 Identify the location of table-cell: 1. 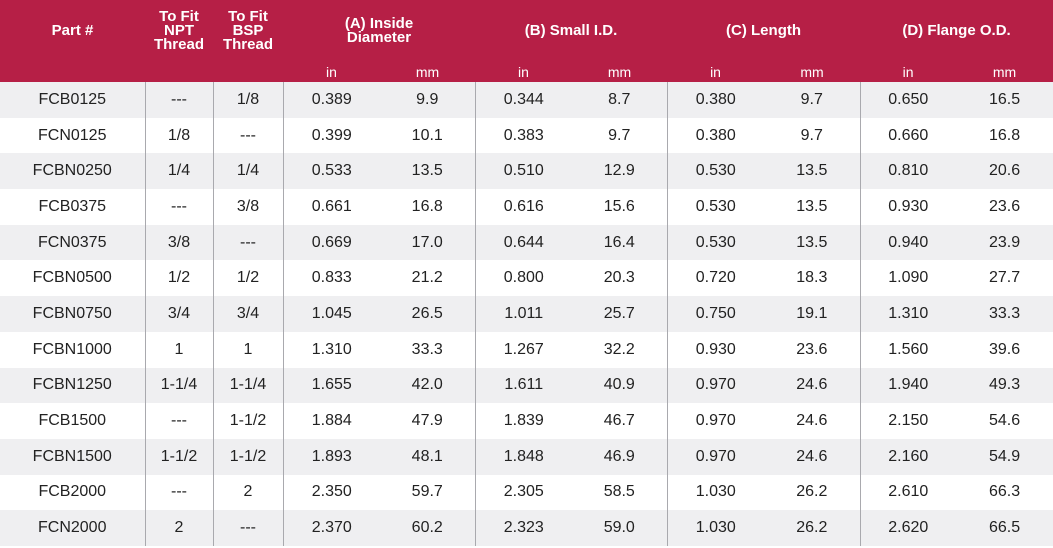
(248, 349).